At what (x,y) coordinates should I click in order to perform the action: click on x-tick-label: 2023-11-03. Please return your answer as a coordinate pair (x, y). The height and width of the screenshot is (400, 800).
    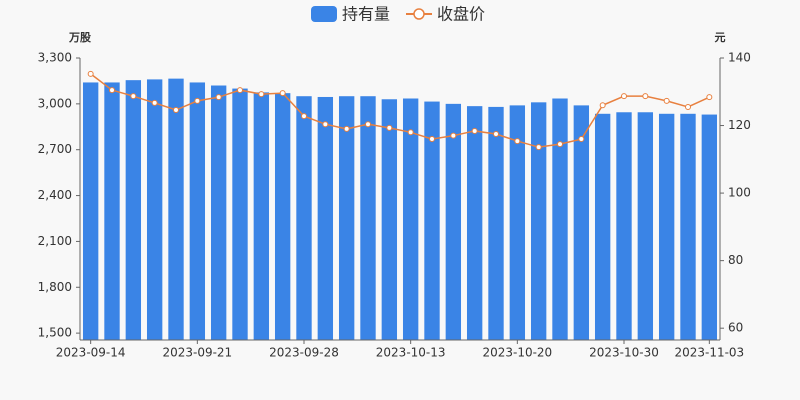
    Looking at the image, I should click on (709, 353).